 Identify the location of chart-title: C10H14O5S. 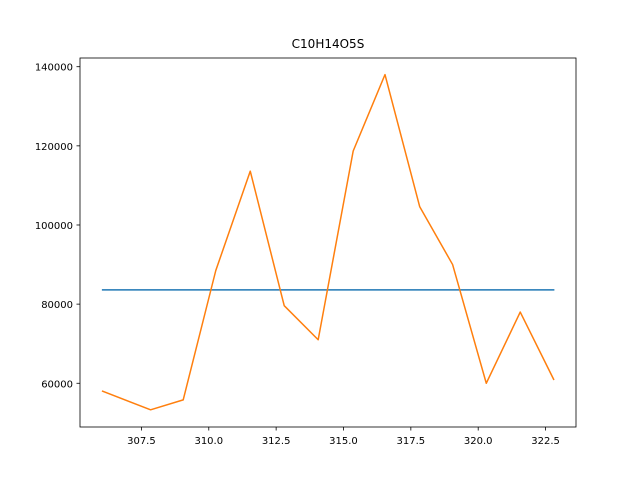
(328, 44).